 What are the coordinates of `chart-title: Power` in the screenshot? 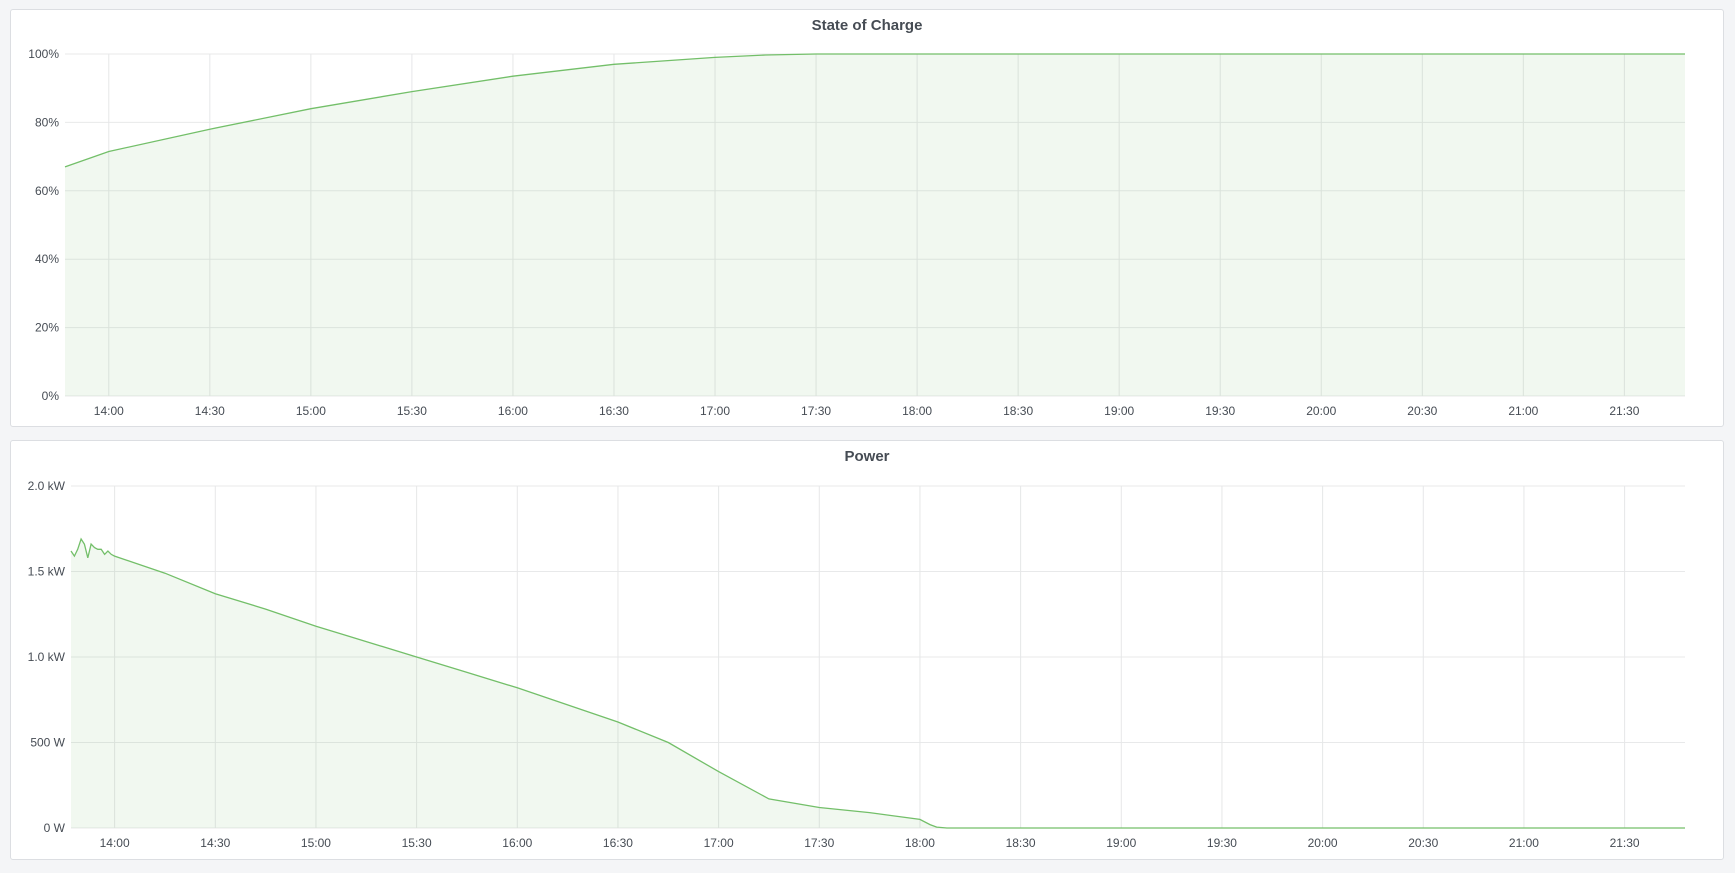 It's located at (867, 456).